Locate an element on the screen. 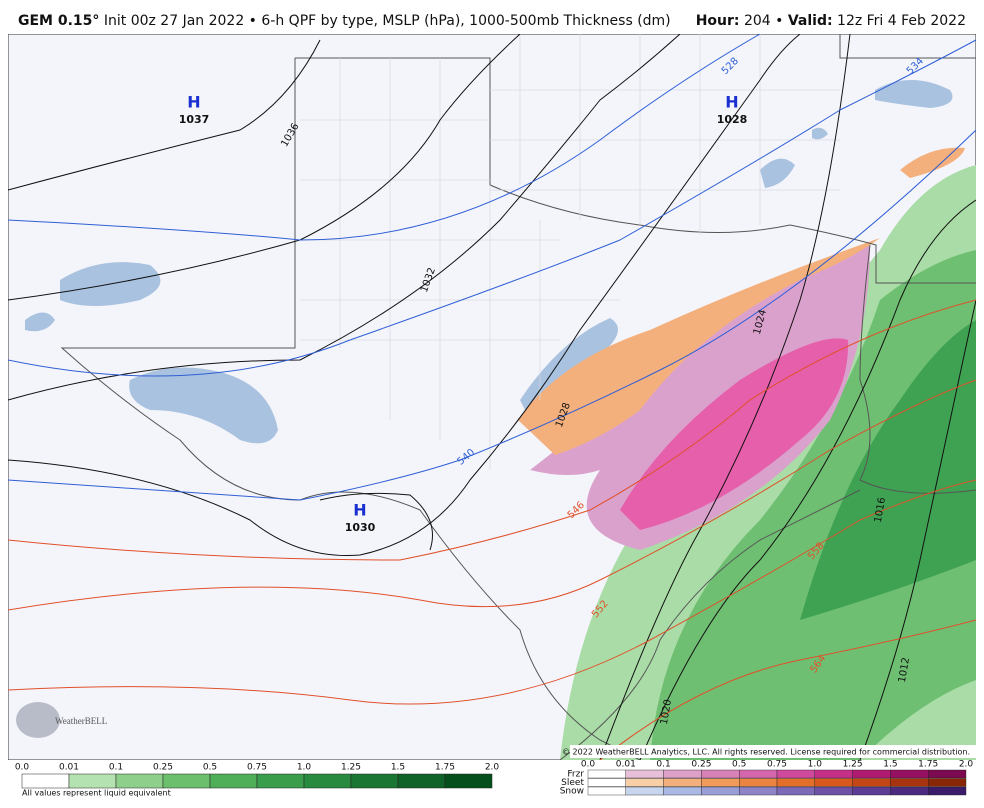  rain-tick-label: 2.0 is located at coordinates (492, 768).